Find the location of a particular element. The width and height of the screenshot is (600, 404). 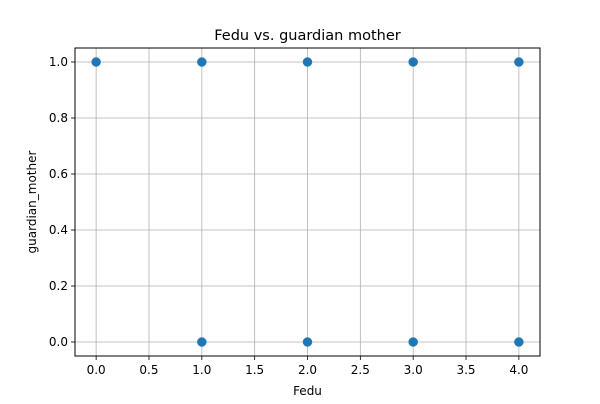

y-tick-label: 0.6 is located at coordinates (58, 174).